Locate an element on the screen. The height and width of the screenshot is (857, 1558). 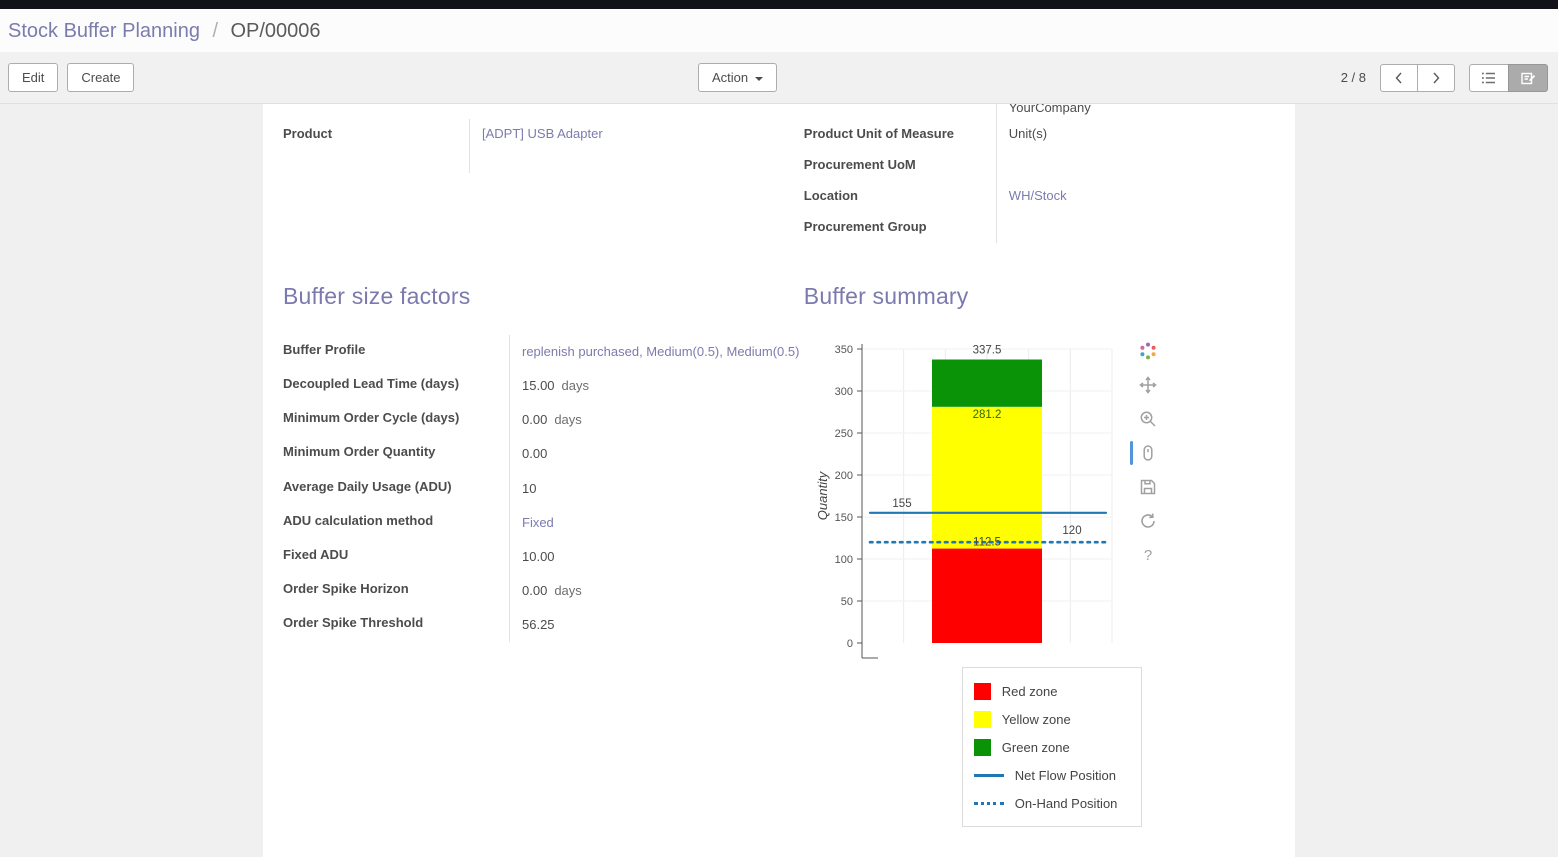
field-suffix: days is located at coordinates (575, 386).